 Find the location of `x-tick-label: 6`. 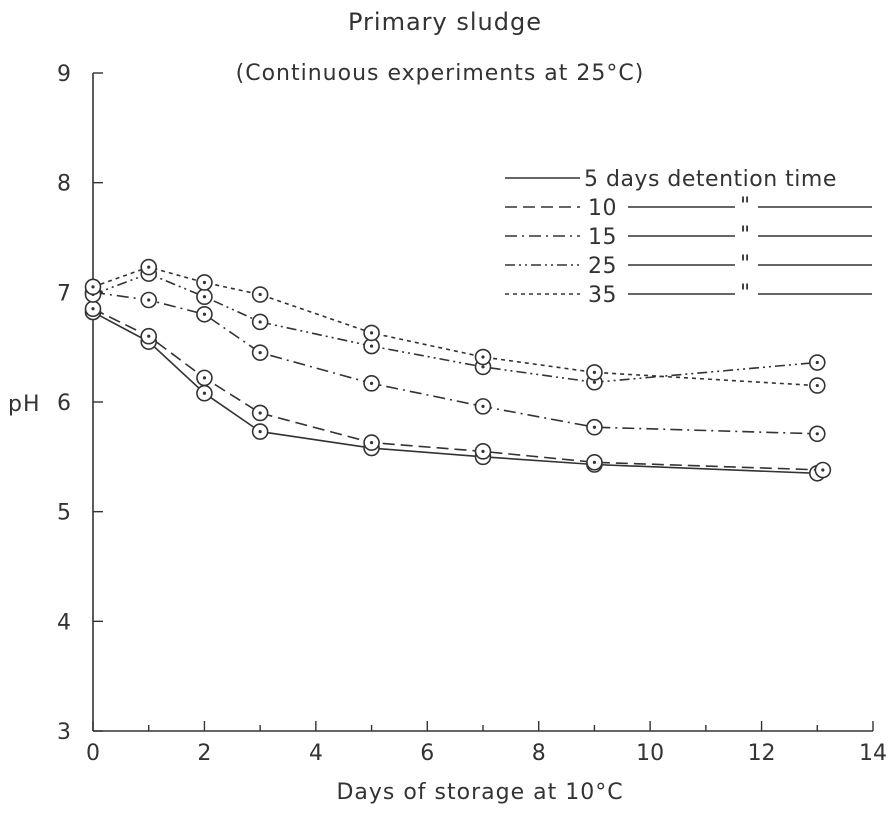

x-tick-label: 6 is located at coordinates (427, 753).